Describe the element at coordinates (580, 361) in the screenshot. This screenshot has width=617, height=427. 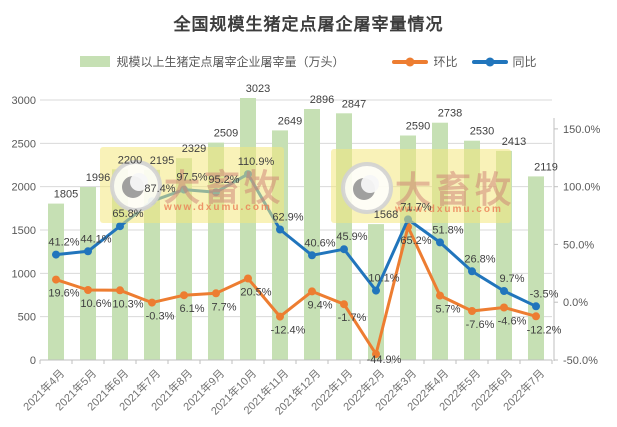
I see `svg-text: -50.0%` at that location.